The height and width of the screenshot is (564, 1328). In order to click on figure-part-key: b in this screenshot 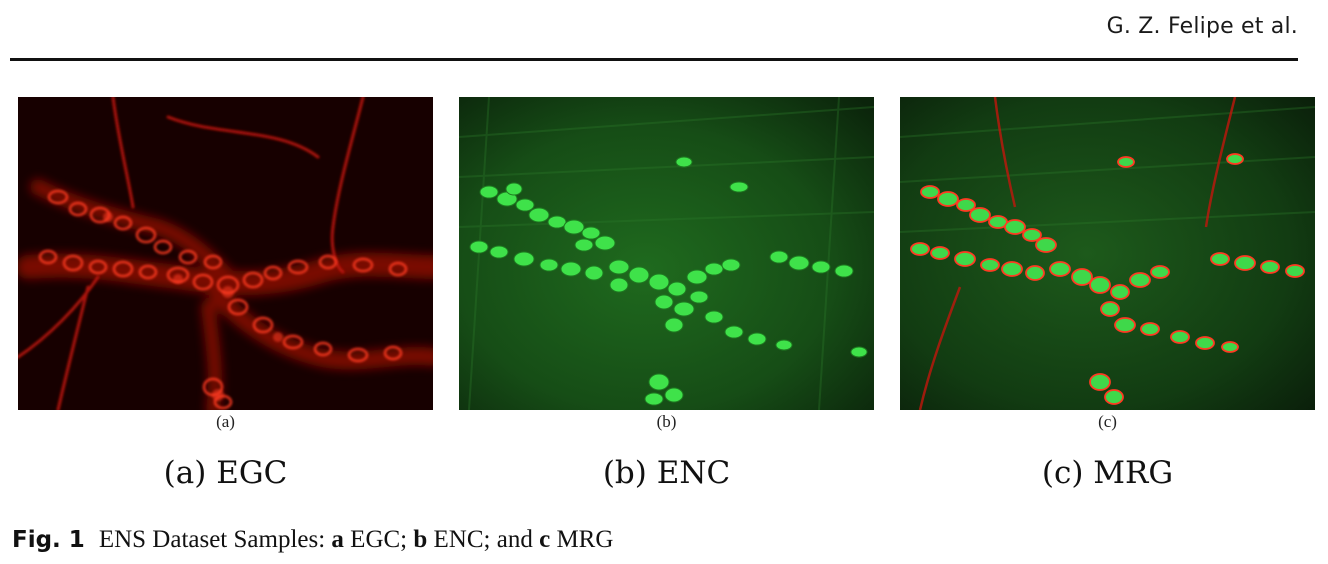, I will do `click(420, 539)`.